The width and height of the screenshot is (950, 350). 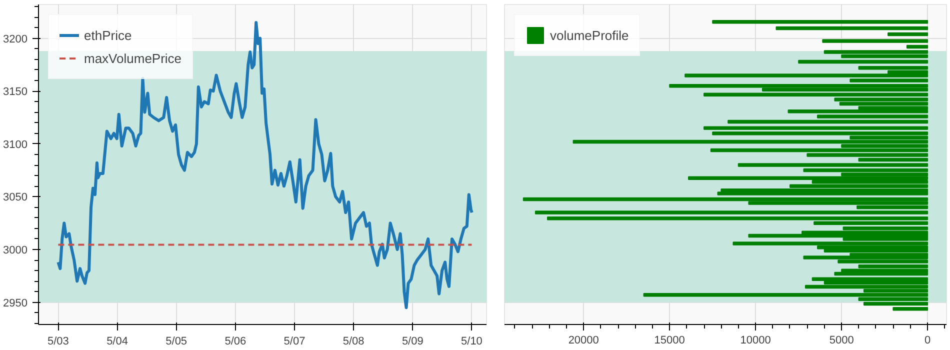 What do you see at coordinates (235, 342) in the screenshot?
I see `x-tick-label: 5/06` at bounding box center [235, 342].